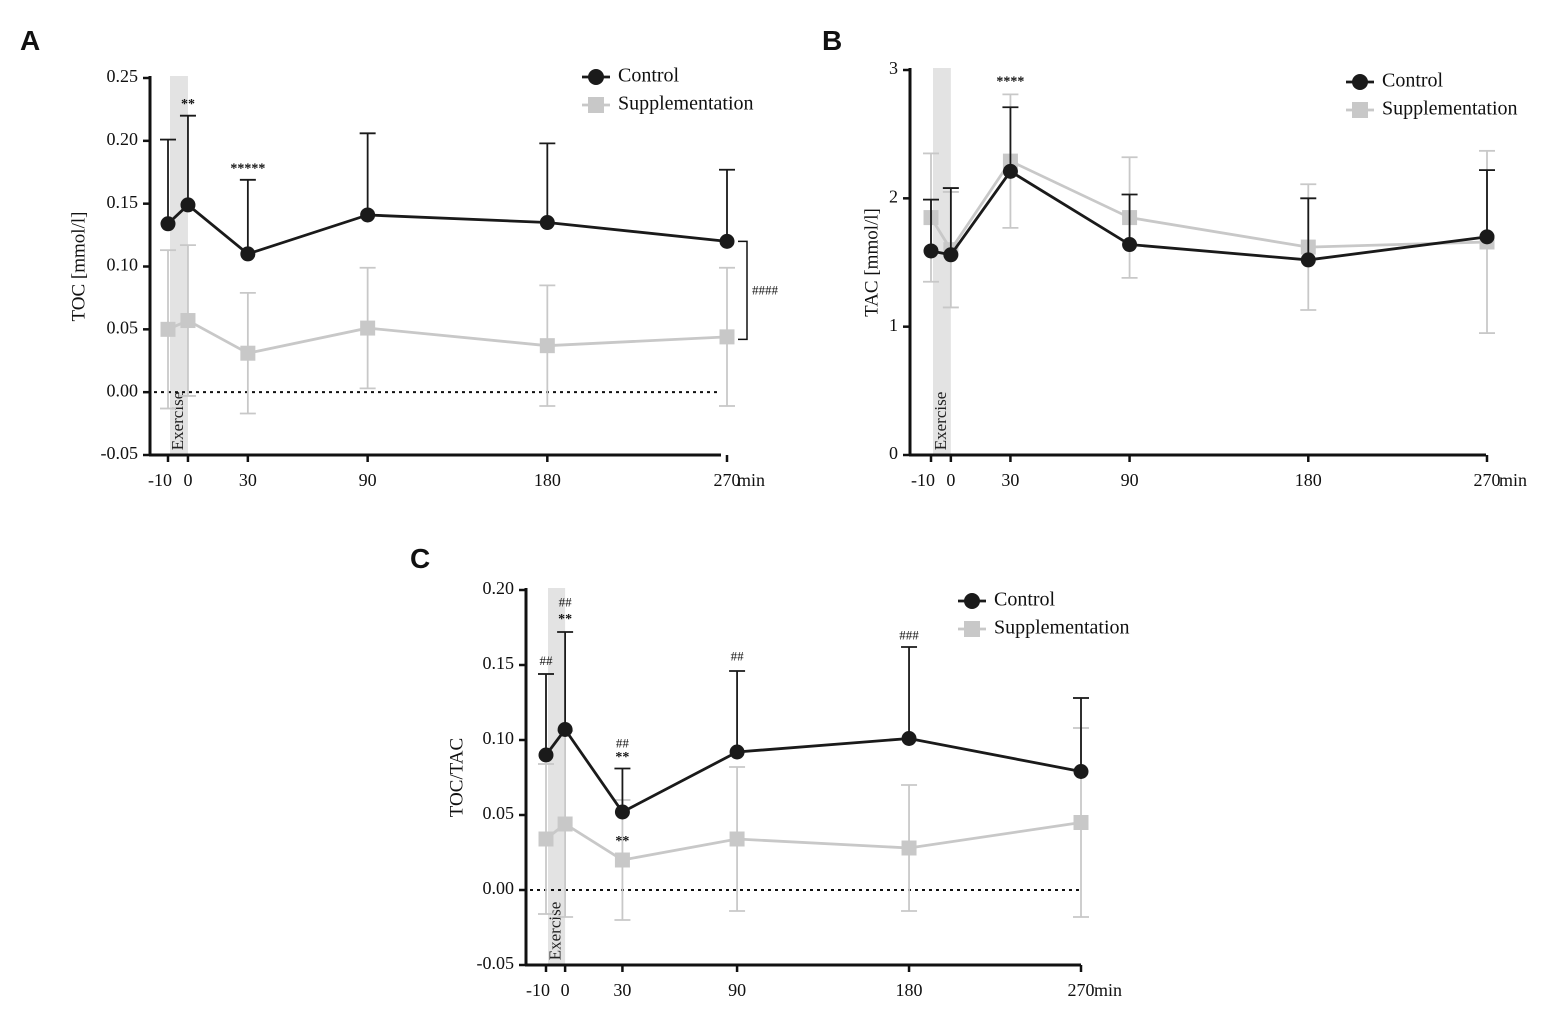 The height and width of the screenshot is (1025, 1562). What do you see at coordinates (893, 325) in the screenshot?
I see `y-tick-label: 1` at bounding box center [893, 325].